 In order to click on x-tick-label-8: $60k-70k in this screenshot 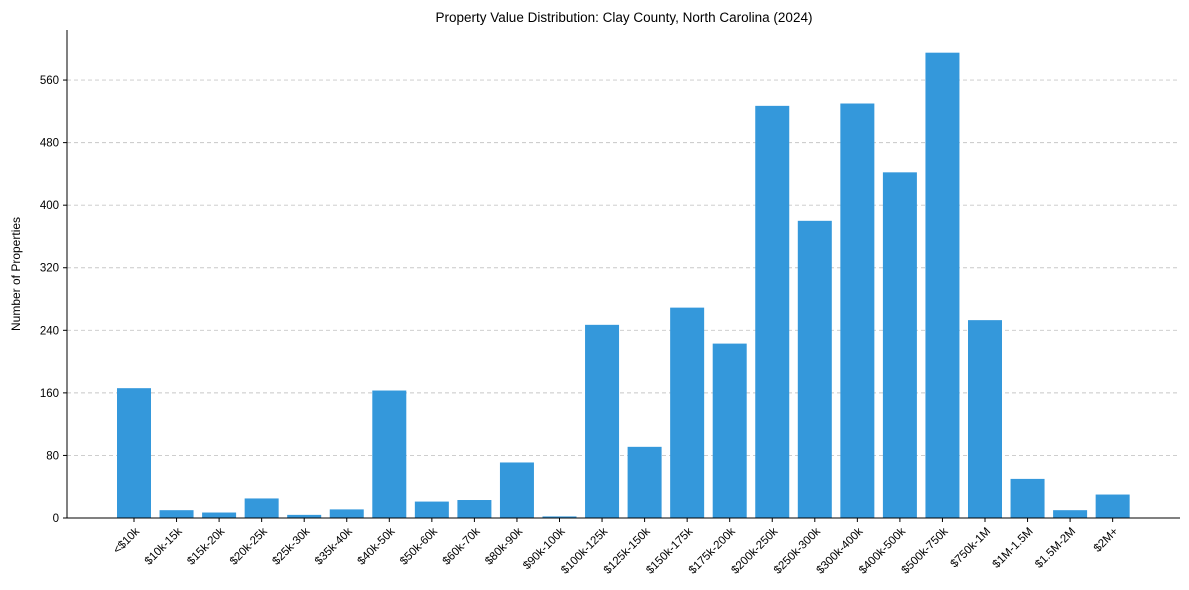, I will do `click(462, 546)`.